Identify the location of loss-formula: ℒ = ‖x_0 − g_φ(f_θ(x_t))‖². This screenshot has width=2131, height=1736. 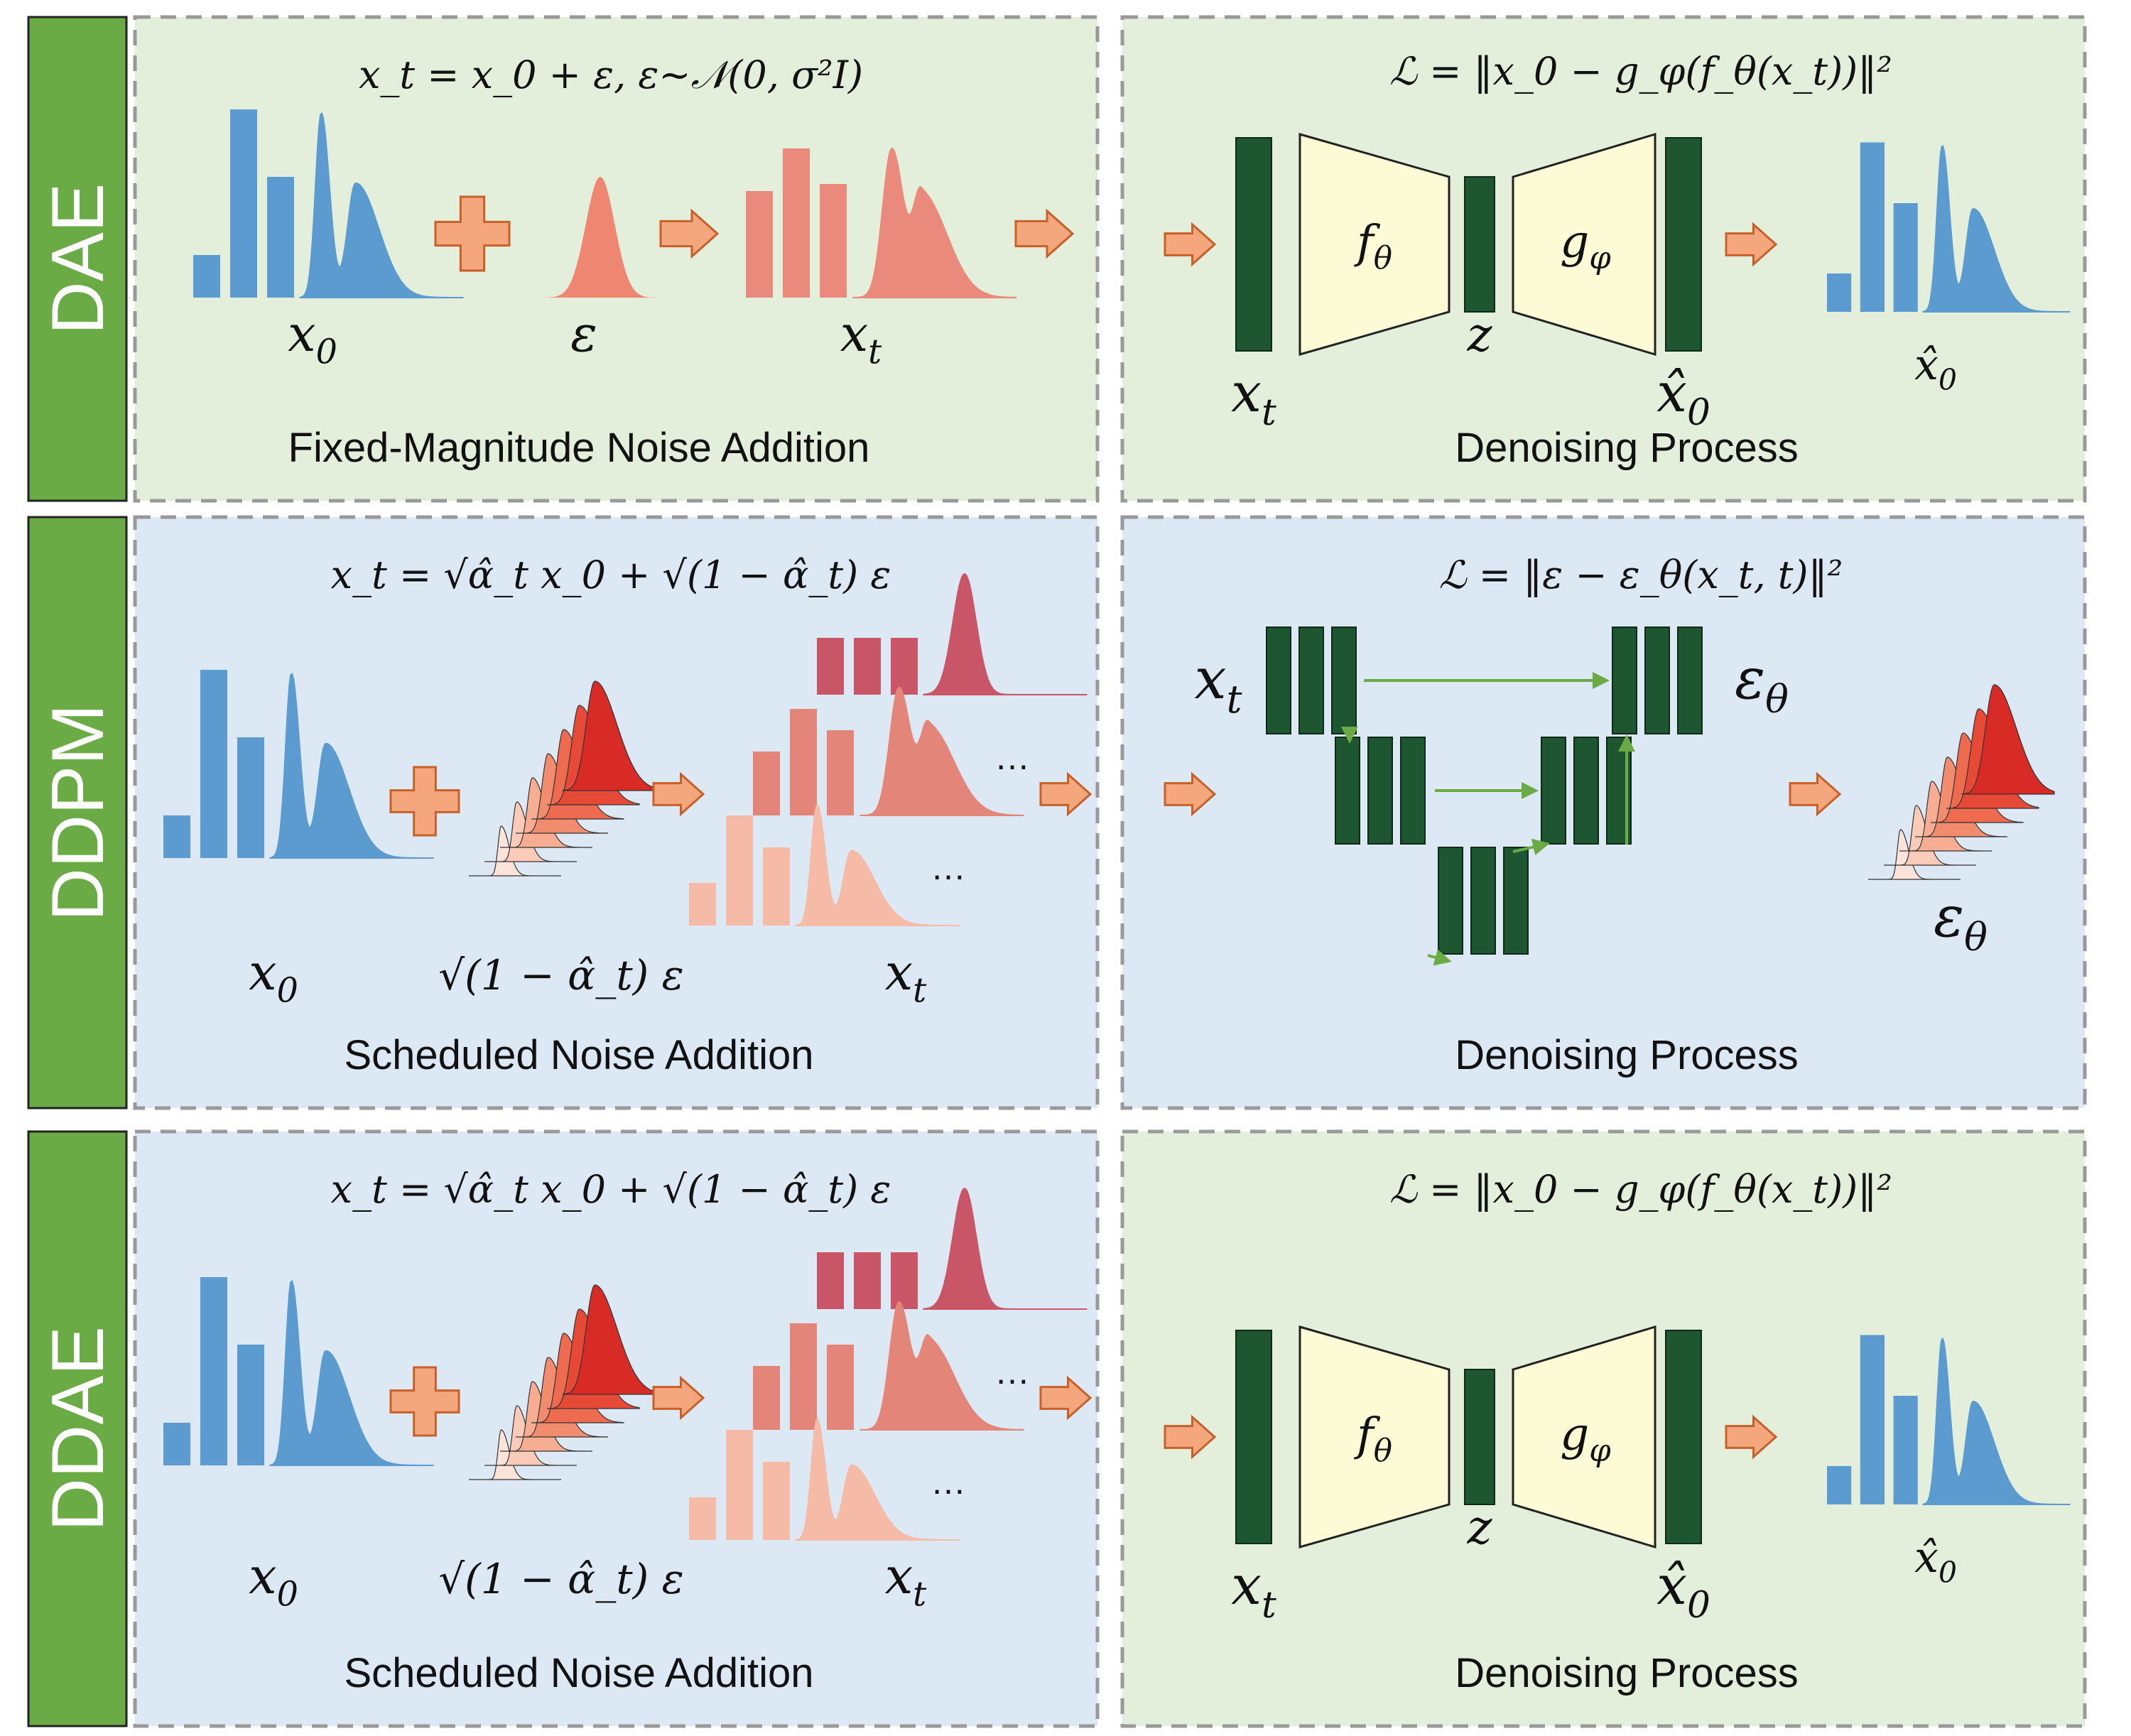
(1641, 71).